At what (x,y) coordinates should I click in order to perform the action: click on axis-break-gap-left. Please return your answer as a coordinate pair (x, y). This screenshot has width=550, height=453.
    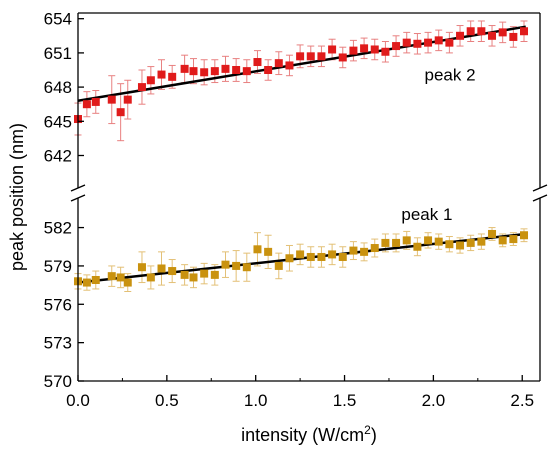
    Looking at the image, I should click on (78, 193).